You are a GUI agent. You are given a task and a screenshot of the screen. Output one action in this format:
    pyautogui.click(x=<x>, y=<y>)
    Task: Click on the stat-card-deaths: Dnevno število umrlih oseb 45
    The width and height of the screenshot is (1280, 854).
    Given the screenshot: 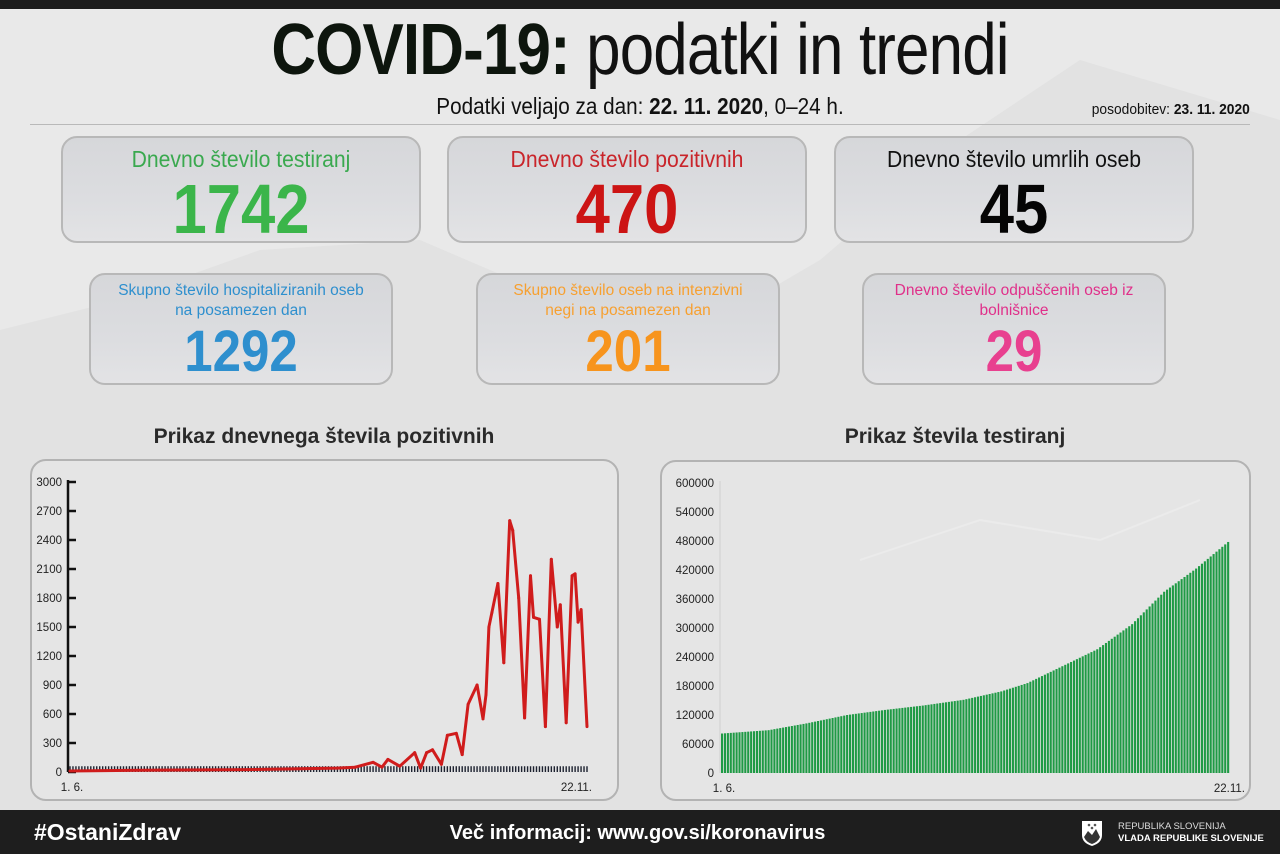 What is the action you would take?
    pyautogui.click(x=1014, y=192)
    